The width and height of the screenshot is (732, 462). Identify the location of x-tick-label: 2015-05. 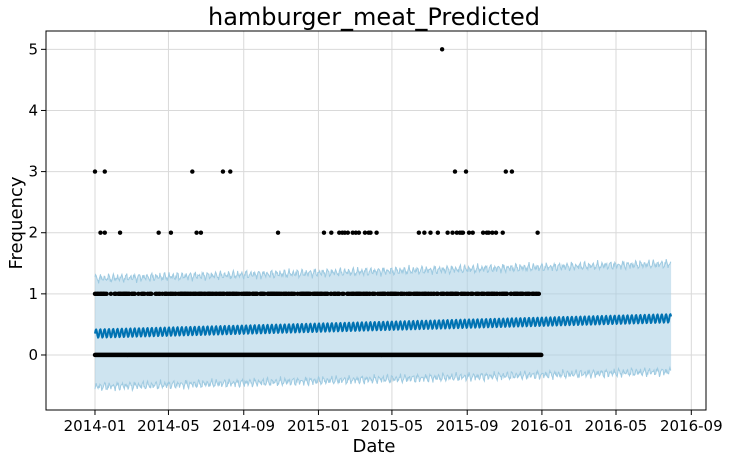
(392, 426).